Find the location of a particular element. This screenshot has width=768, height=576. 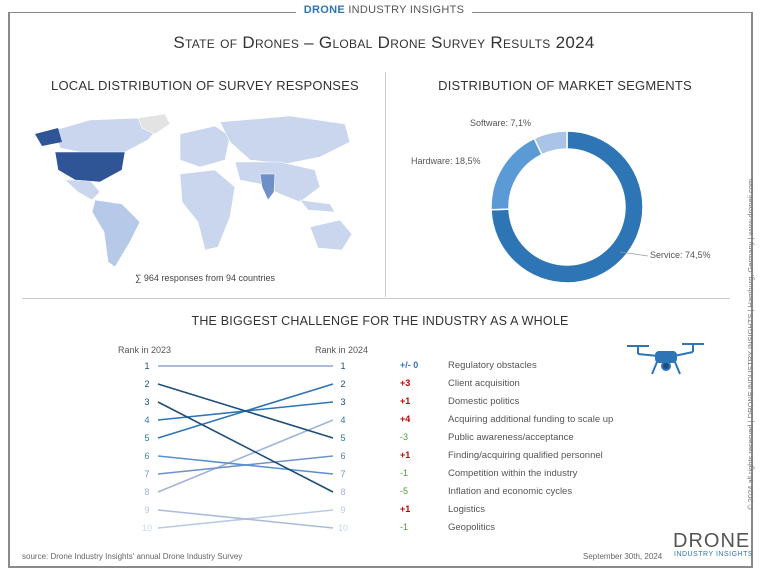

challenge-label: Client acquisition is located at coordinates (484, 383).